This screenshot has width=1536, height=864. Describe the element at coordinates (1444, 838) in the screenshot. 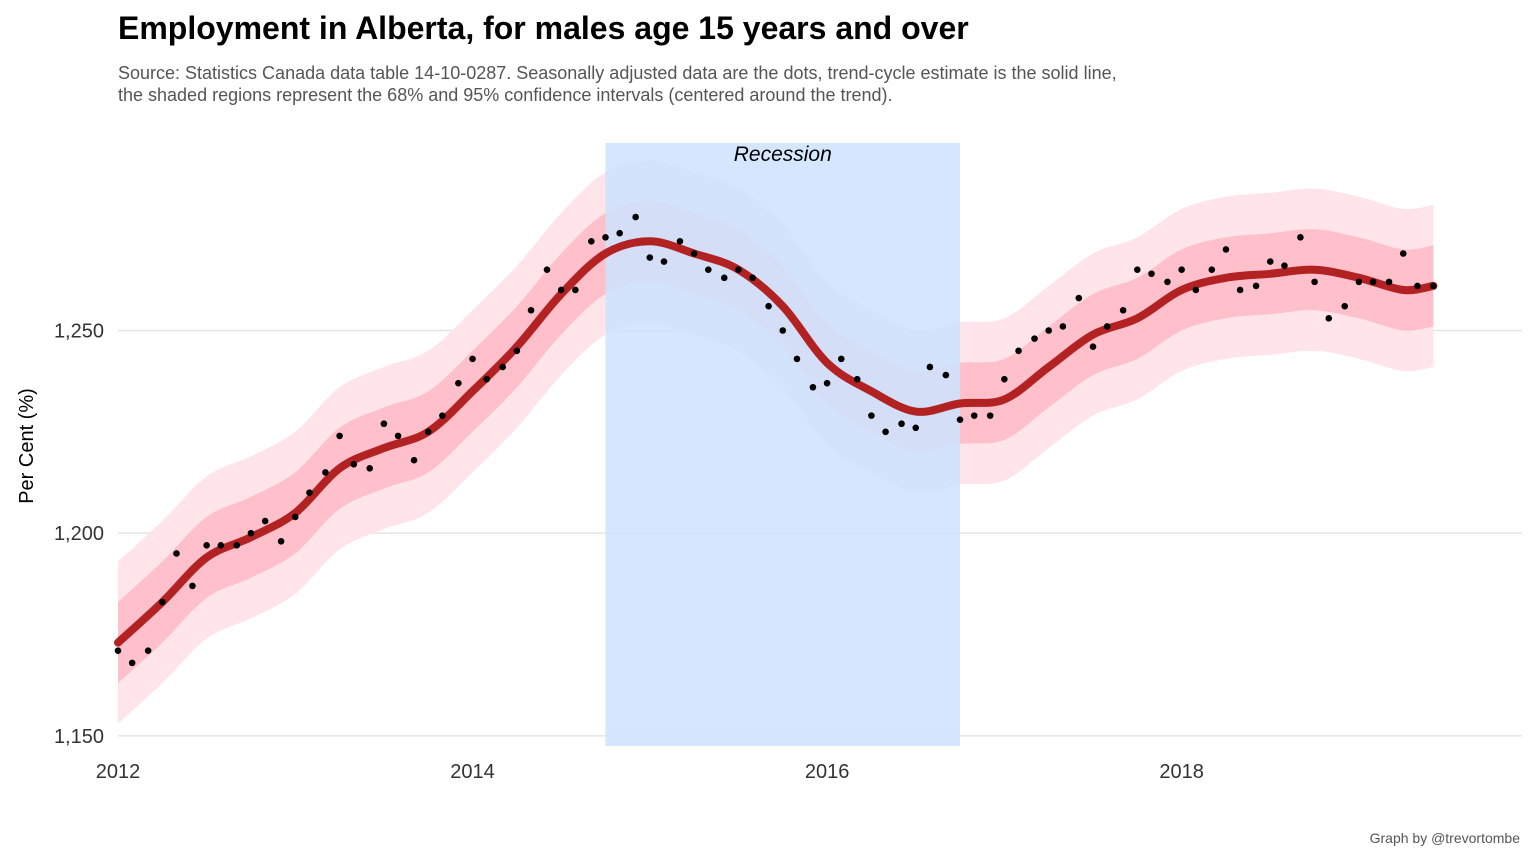

I see `chart-credit: Graph by @trevortombe` at that location.